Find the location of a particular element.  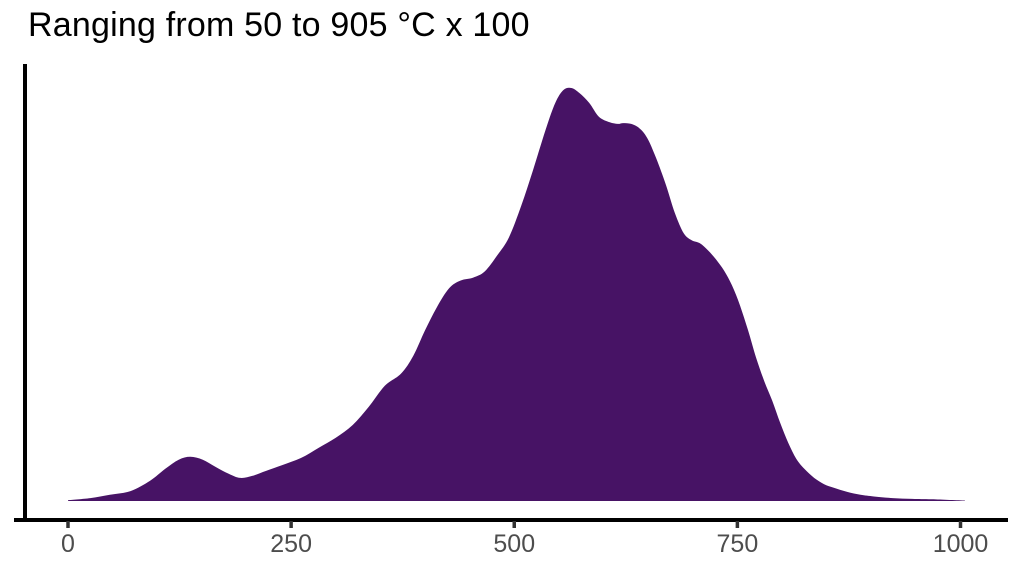

x-axis-tick-labels: 0 250 500 750 1000 is located at coordinates (524, 544).